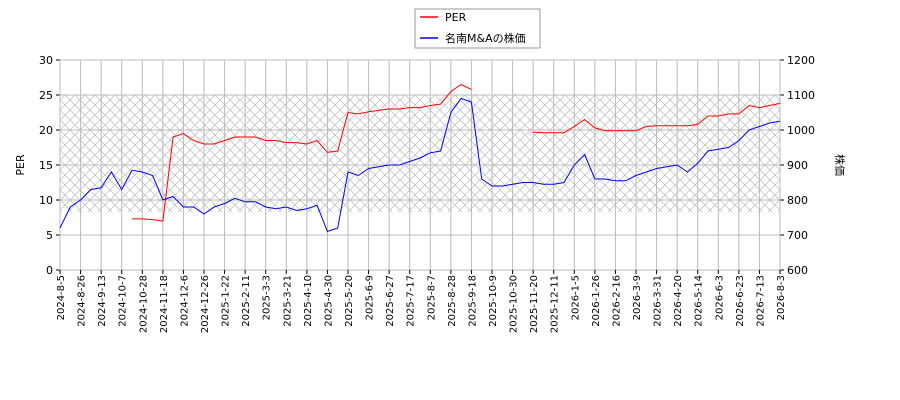 Image resolution: width=900 pixels, height=400 pixels. Describe the element at coordinates (514, 304) in the screenshot. I see `x-tick-label: 2025-10-30` at that location.